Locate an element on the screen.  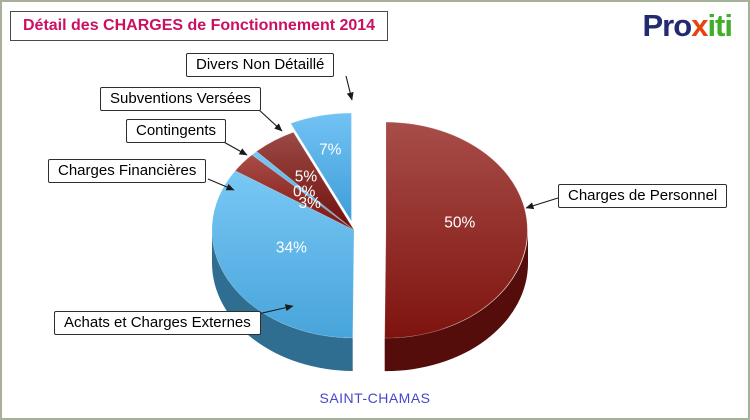
logo-part-pro: Pro is located at coordinates (667, 25).